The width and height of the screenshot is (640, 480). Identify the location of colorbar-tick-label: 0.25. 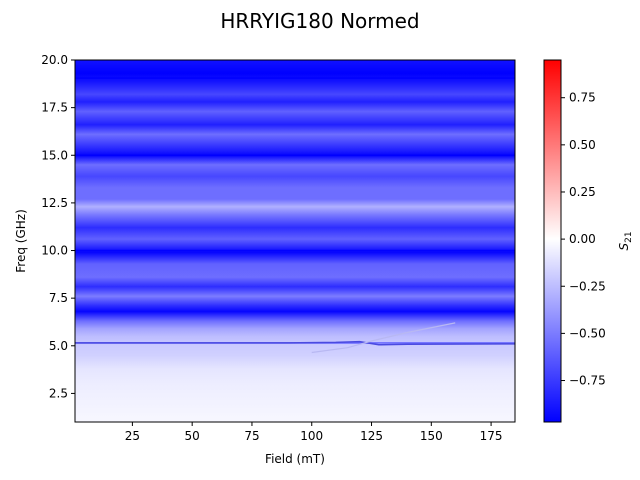
(582, 192).